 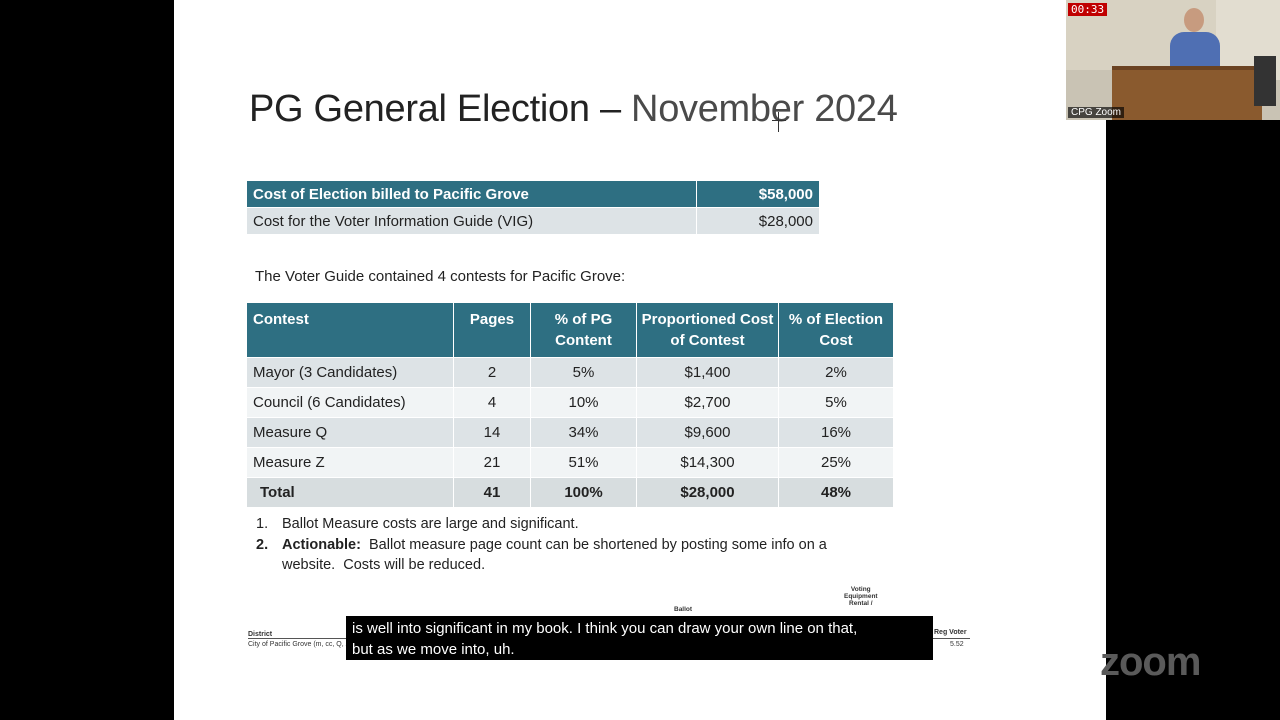 What do you see at coordinates (683, 609) in the screenshot?
I see `sheet-header-ballot: Ballot` at bounding box center [683, 609].